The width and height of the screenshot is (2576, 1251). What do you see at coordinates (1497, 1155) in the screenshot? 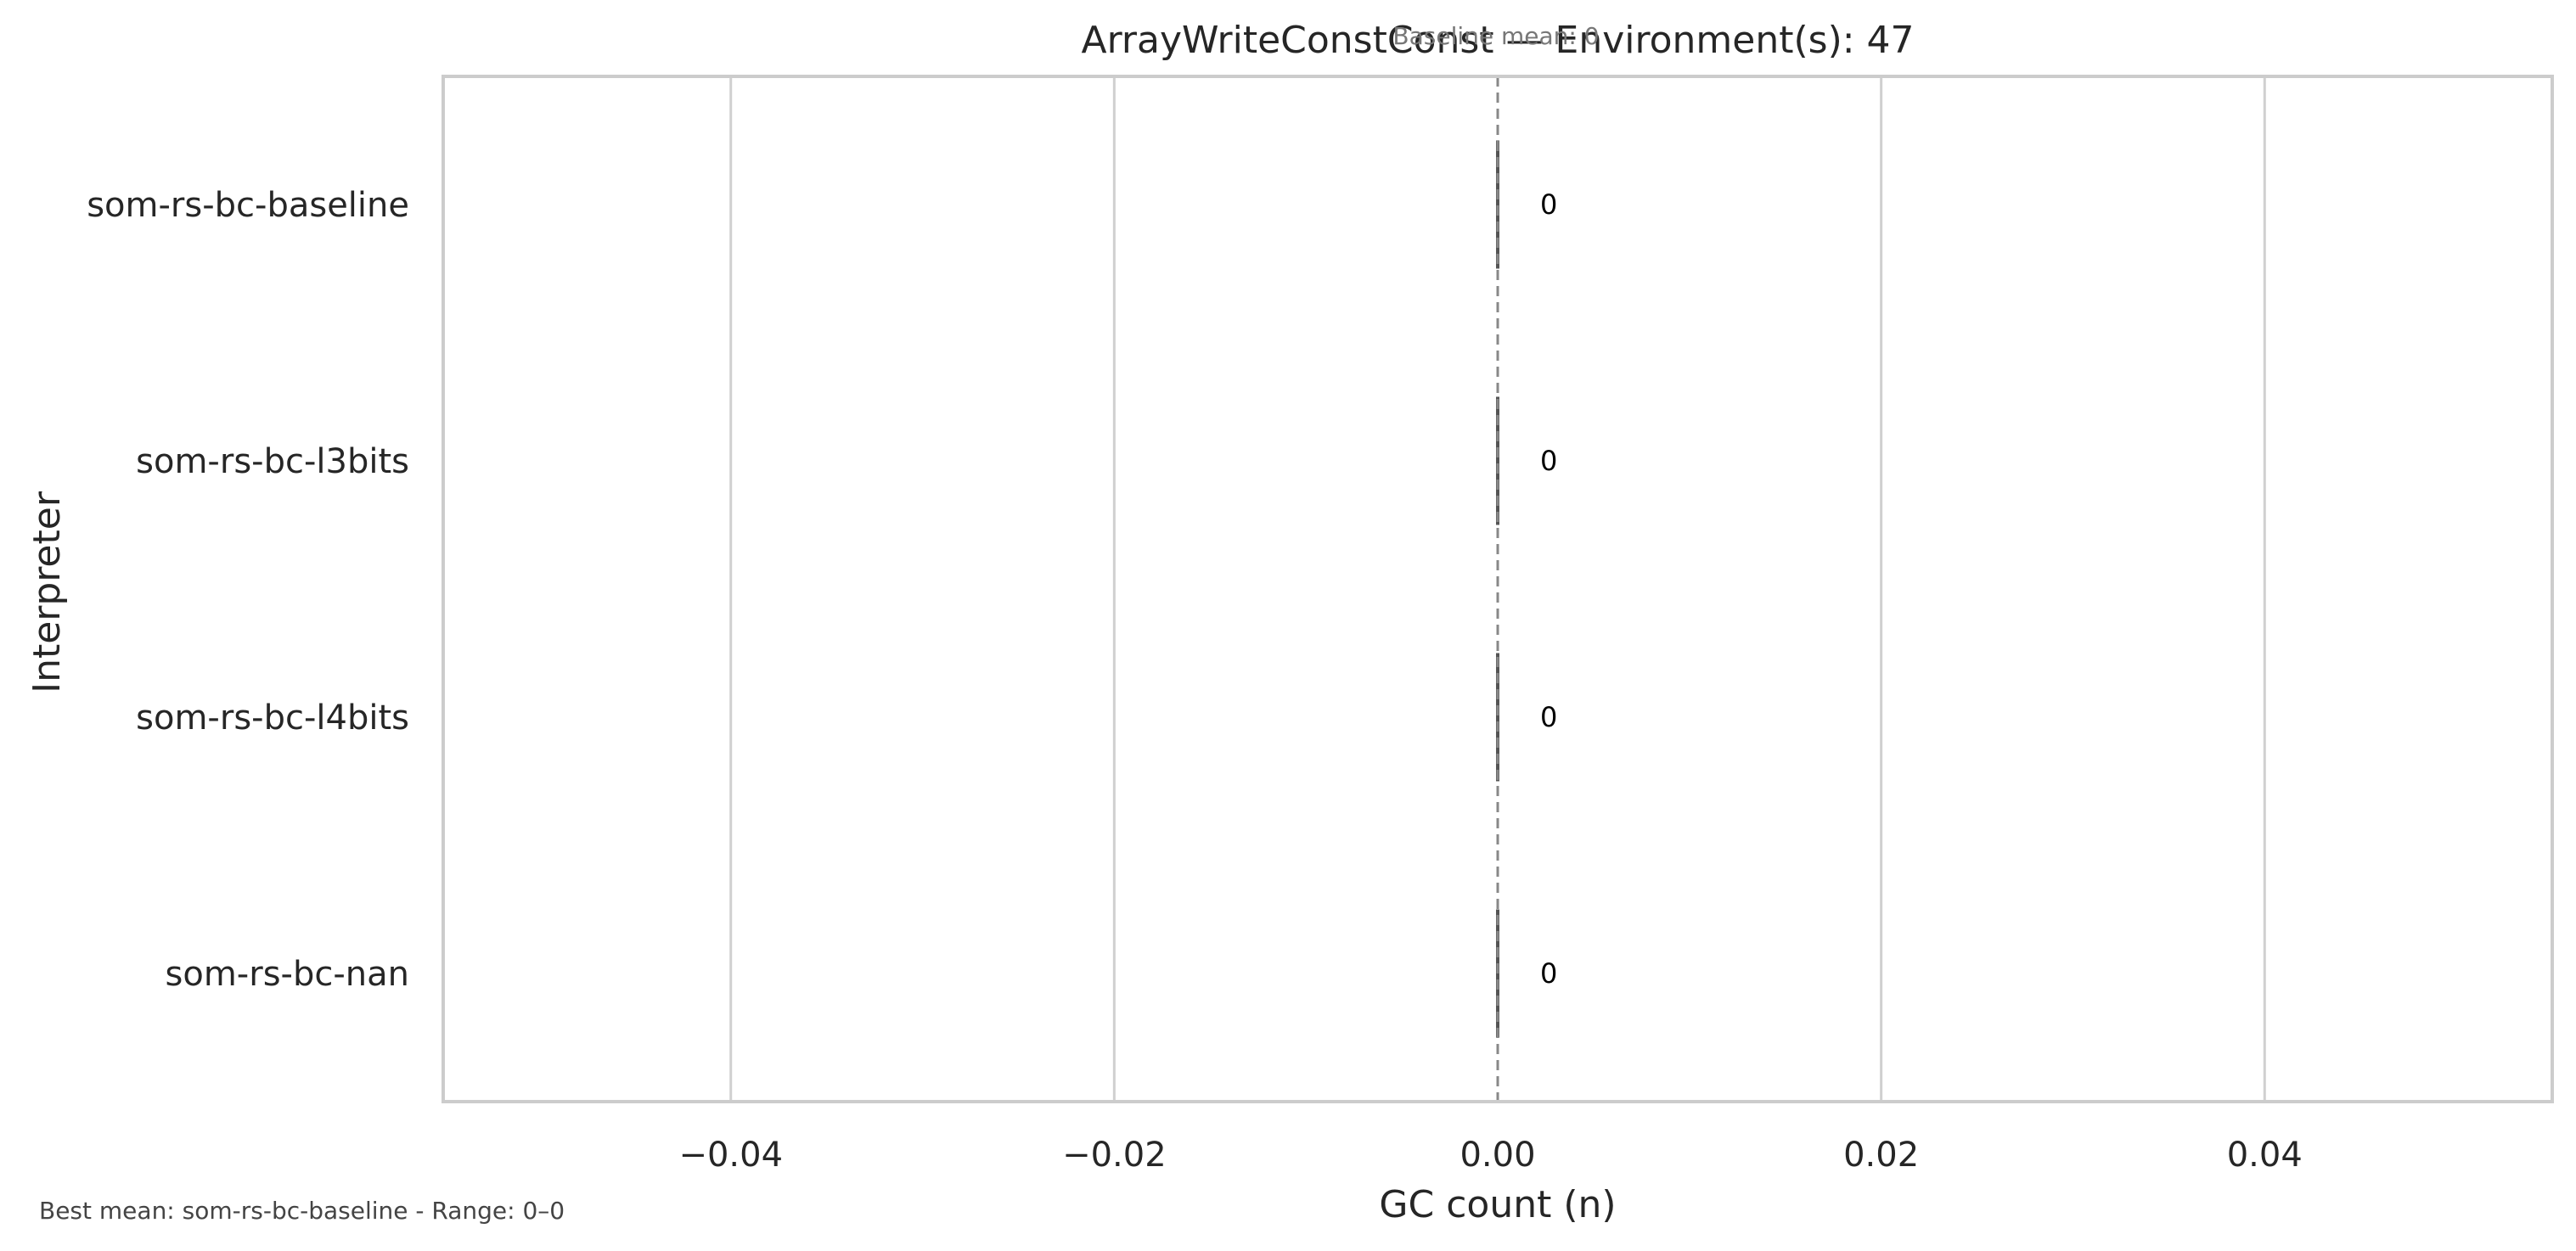
I see `x-tick-label: 0.00` at bounding box center [1497, 1155].